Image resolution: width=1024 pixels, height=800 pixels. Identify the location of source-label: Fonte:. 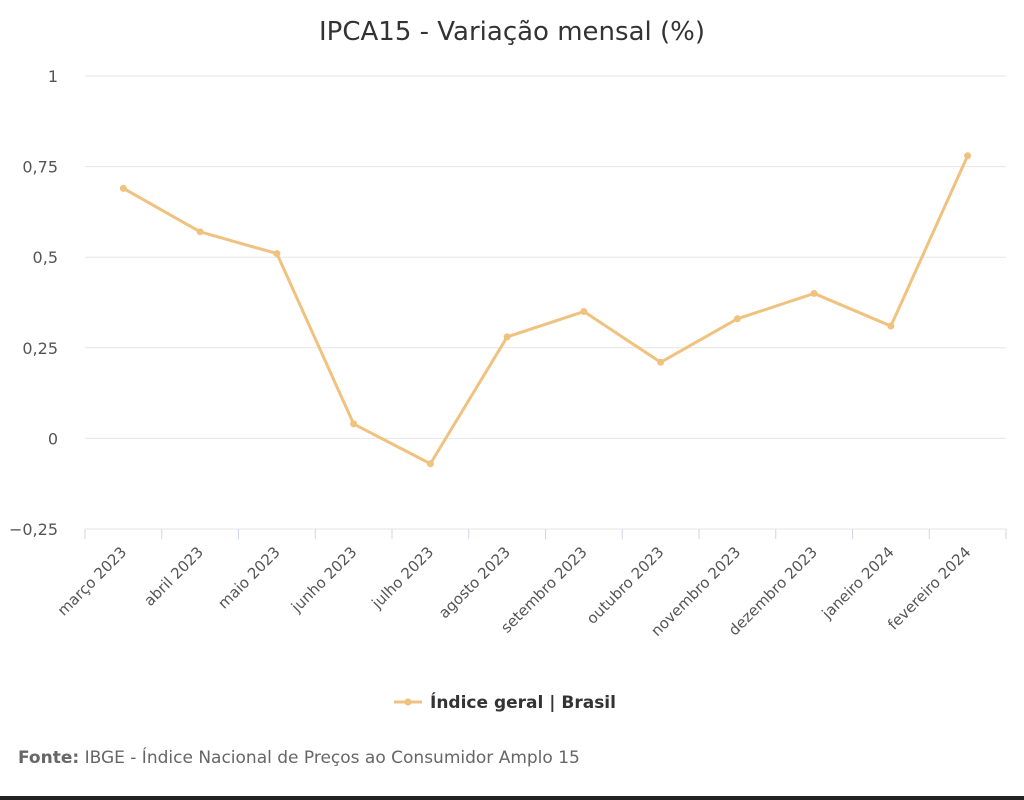
(49, 758).